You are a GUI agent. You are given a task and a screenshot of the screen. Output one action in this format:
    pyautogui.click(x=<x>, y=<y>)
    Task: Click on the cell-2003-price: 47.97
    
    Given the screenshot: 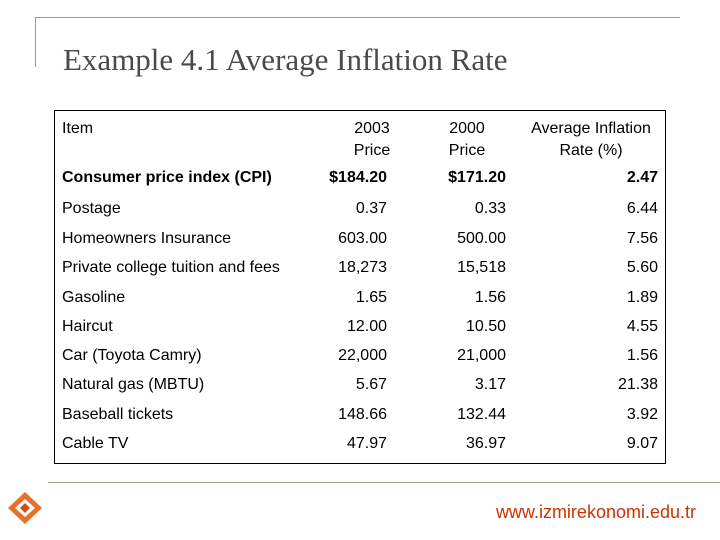 What is the action you would take?
    pyautogui.click(x=366, y=443)
    